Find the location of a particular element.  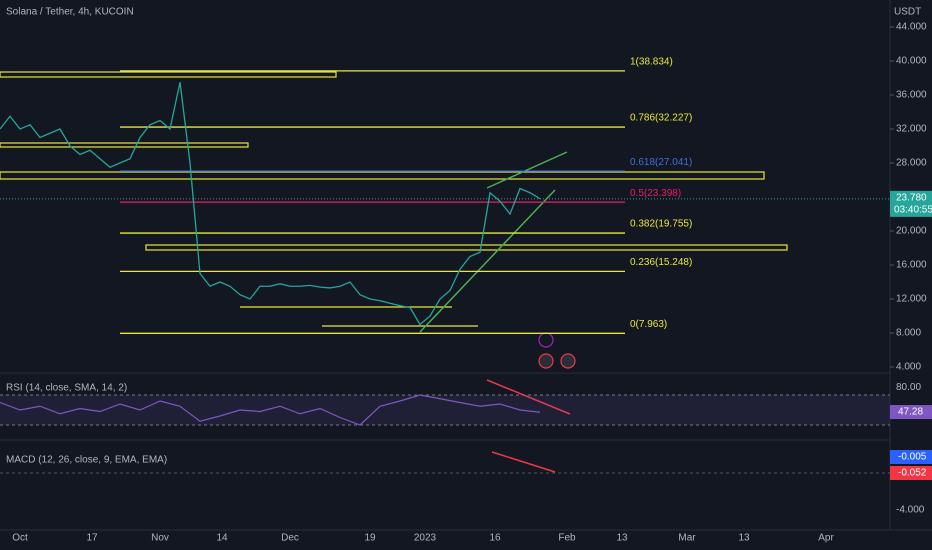

time-label: Oct is located at coordinates (20, 538).